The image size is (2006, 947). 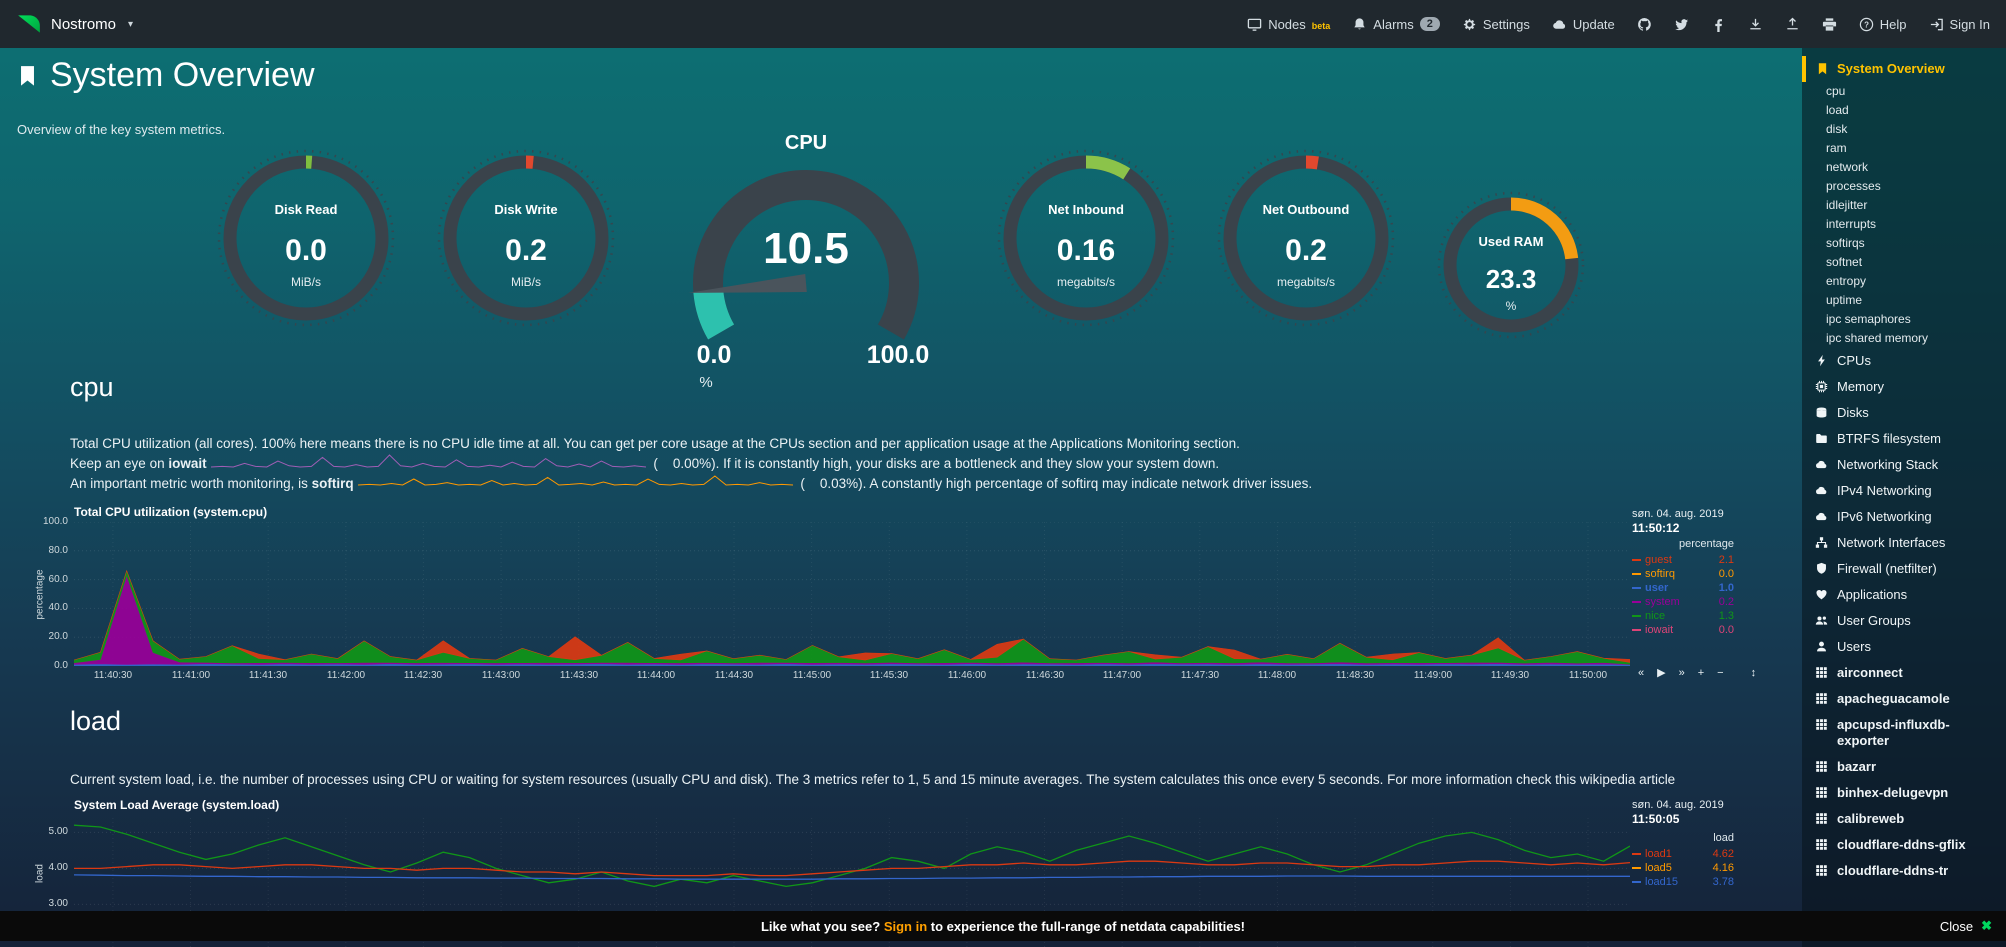 What do you see at coordinates (1792, 24) in the screenshot?
I see `nav-export` at bounding box center [1792, 24].